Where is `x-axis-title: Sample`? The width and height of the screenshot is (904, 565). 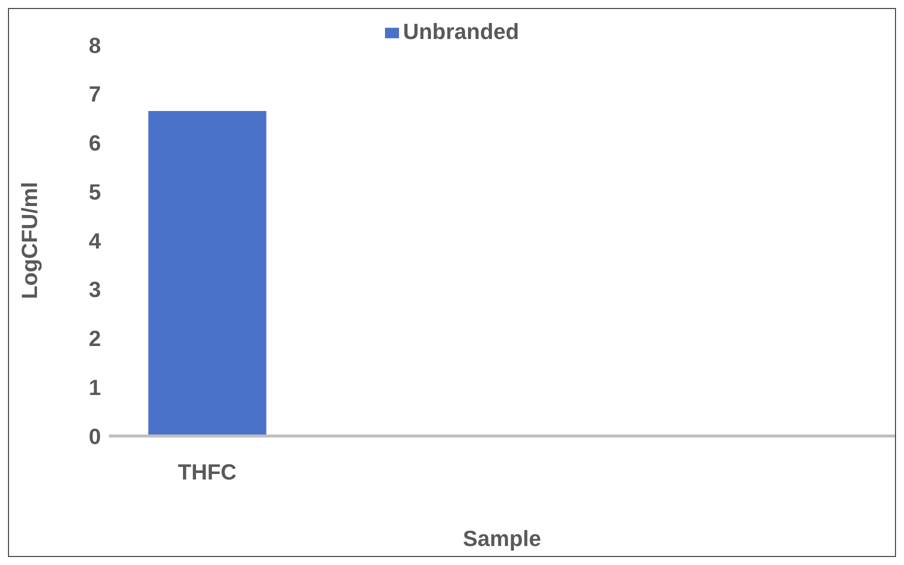
x-axis-title: Sample is located at coordinates (502, 538).